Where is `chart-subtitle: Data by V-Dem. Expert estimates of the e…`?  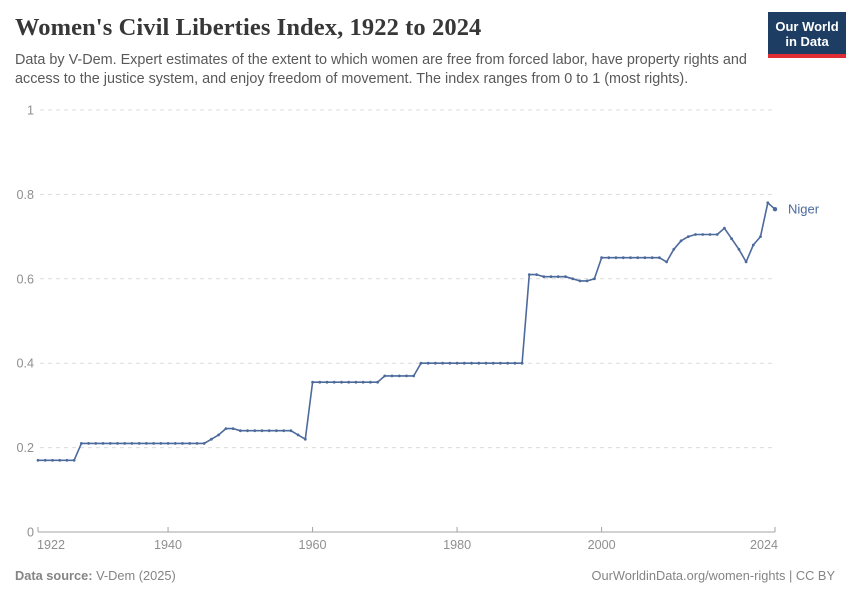
chart-subtitle: Data by V-Dem. Expert estimates of the e… is located at coordinates (381, 69).